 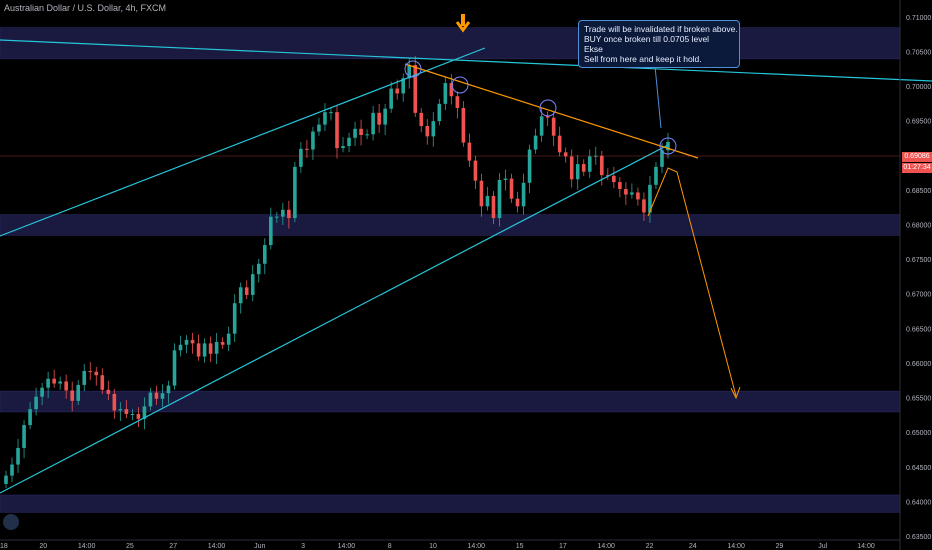 What do you see at coordinates (4, 546) in the screenshot?
I see `time-tick-label: 18` at bounding box center [4, 546].